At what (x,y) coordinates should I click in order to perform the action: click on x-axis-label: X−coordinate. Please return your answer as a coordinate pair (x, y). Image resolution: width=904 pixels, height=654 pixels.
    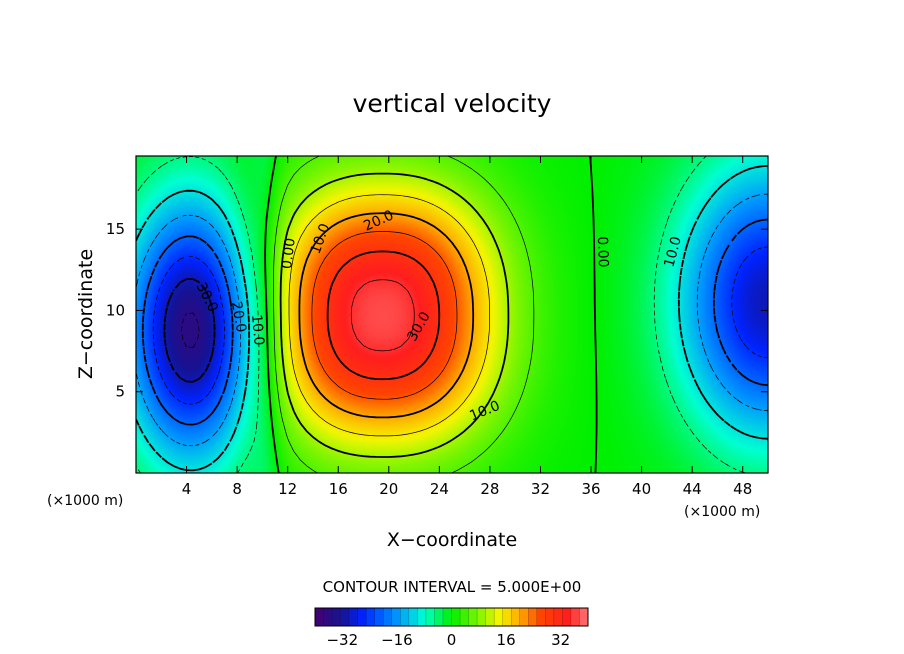
    Looking at the image, I should click on (452, 540).